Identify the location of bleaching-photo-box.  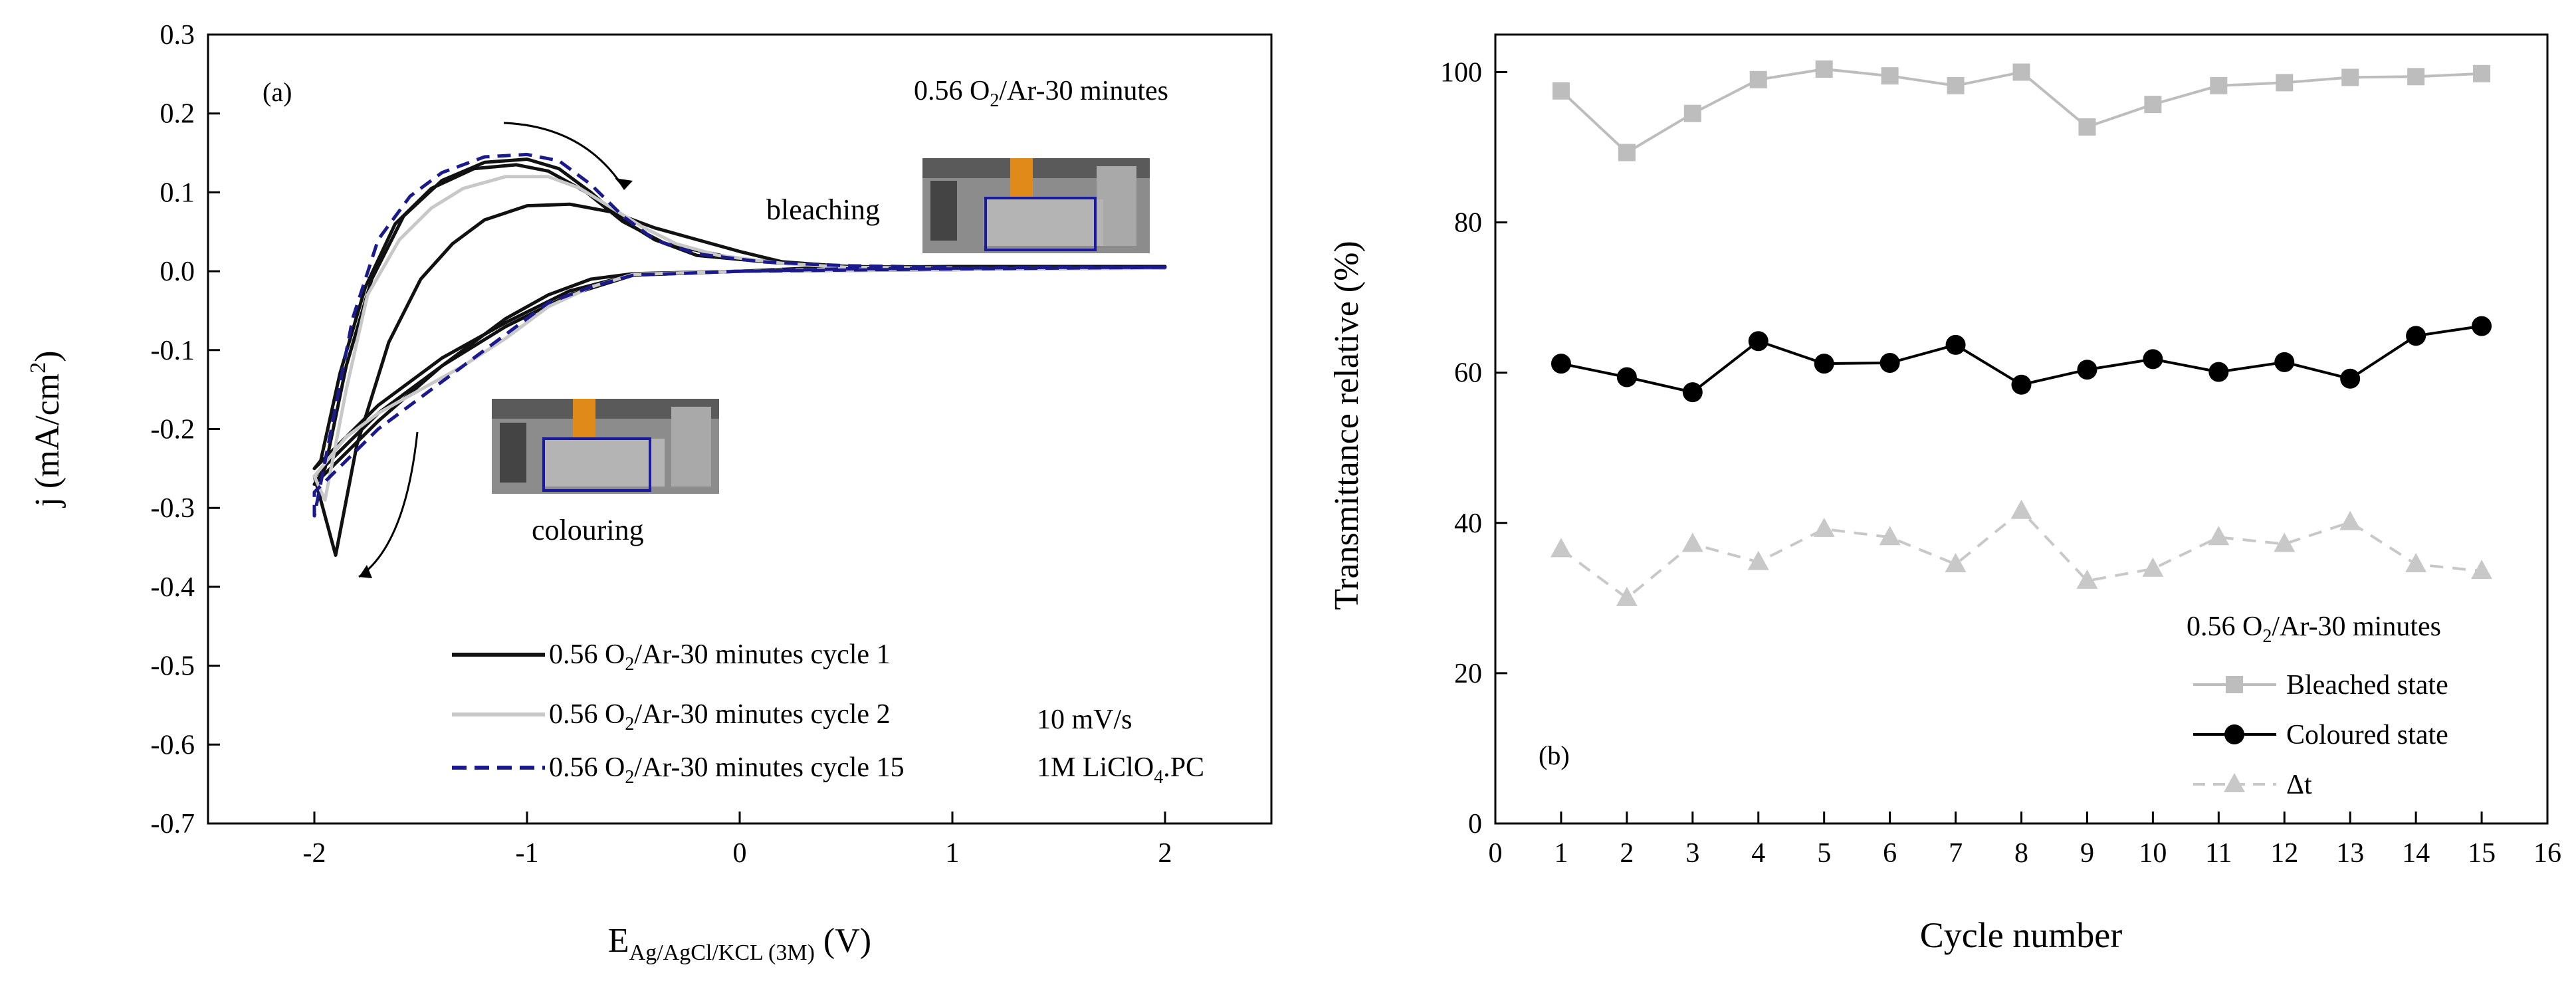
(1040, 224).